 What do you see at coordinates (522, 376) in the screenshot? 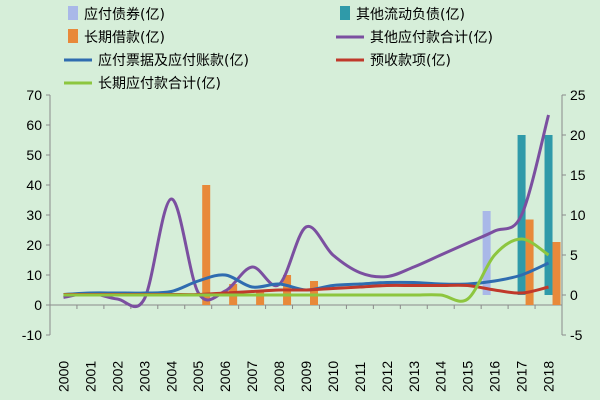
I see `x-tick-label: 2017` at bounding box center [522, 376].